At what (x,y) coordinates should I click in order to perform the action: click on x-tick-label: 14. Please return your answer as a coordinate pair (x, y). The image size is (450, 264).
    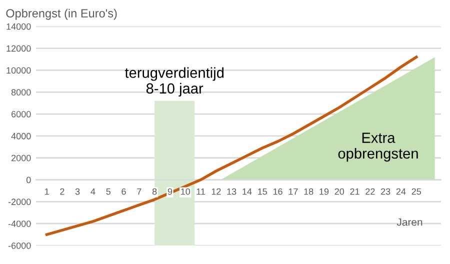
    Looking at the image, I should click on (247, 191).